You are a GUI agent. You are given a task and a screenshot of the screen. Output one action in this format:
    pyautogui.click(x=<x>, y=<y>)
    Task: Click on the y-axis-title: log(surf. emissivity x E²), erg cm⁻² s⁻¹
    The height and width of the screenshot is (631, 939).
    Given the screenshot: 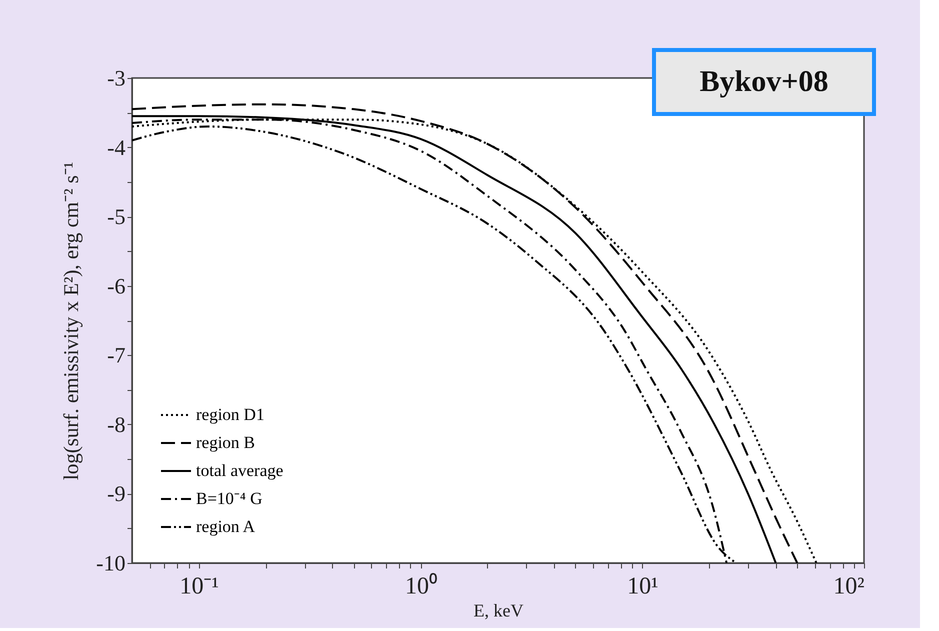 What is the action you would take?
    pyautogui.click(x=71, y=321)
    